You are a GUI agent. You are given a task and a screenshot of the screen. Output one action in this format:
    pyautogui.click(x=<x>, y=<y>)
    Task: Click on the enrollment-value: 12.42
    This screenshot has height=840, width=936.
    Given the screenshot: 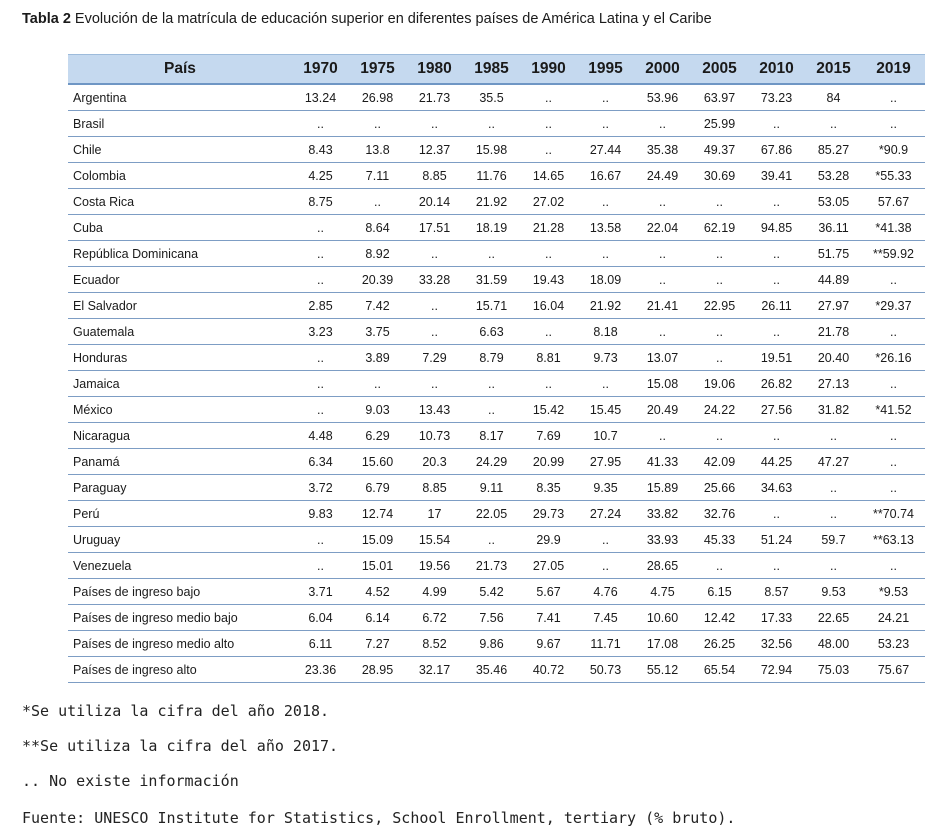 What is the action you would take?
    pyautogui.click(x=719, y=617)
    